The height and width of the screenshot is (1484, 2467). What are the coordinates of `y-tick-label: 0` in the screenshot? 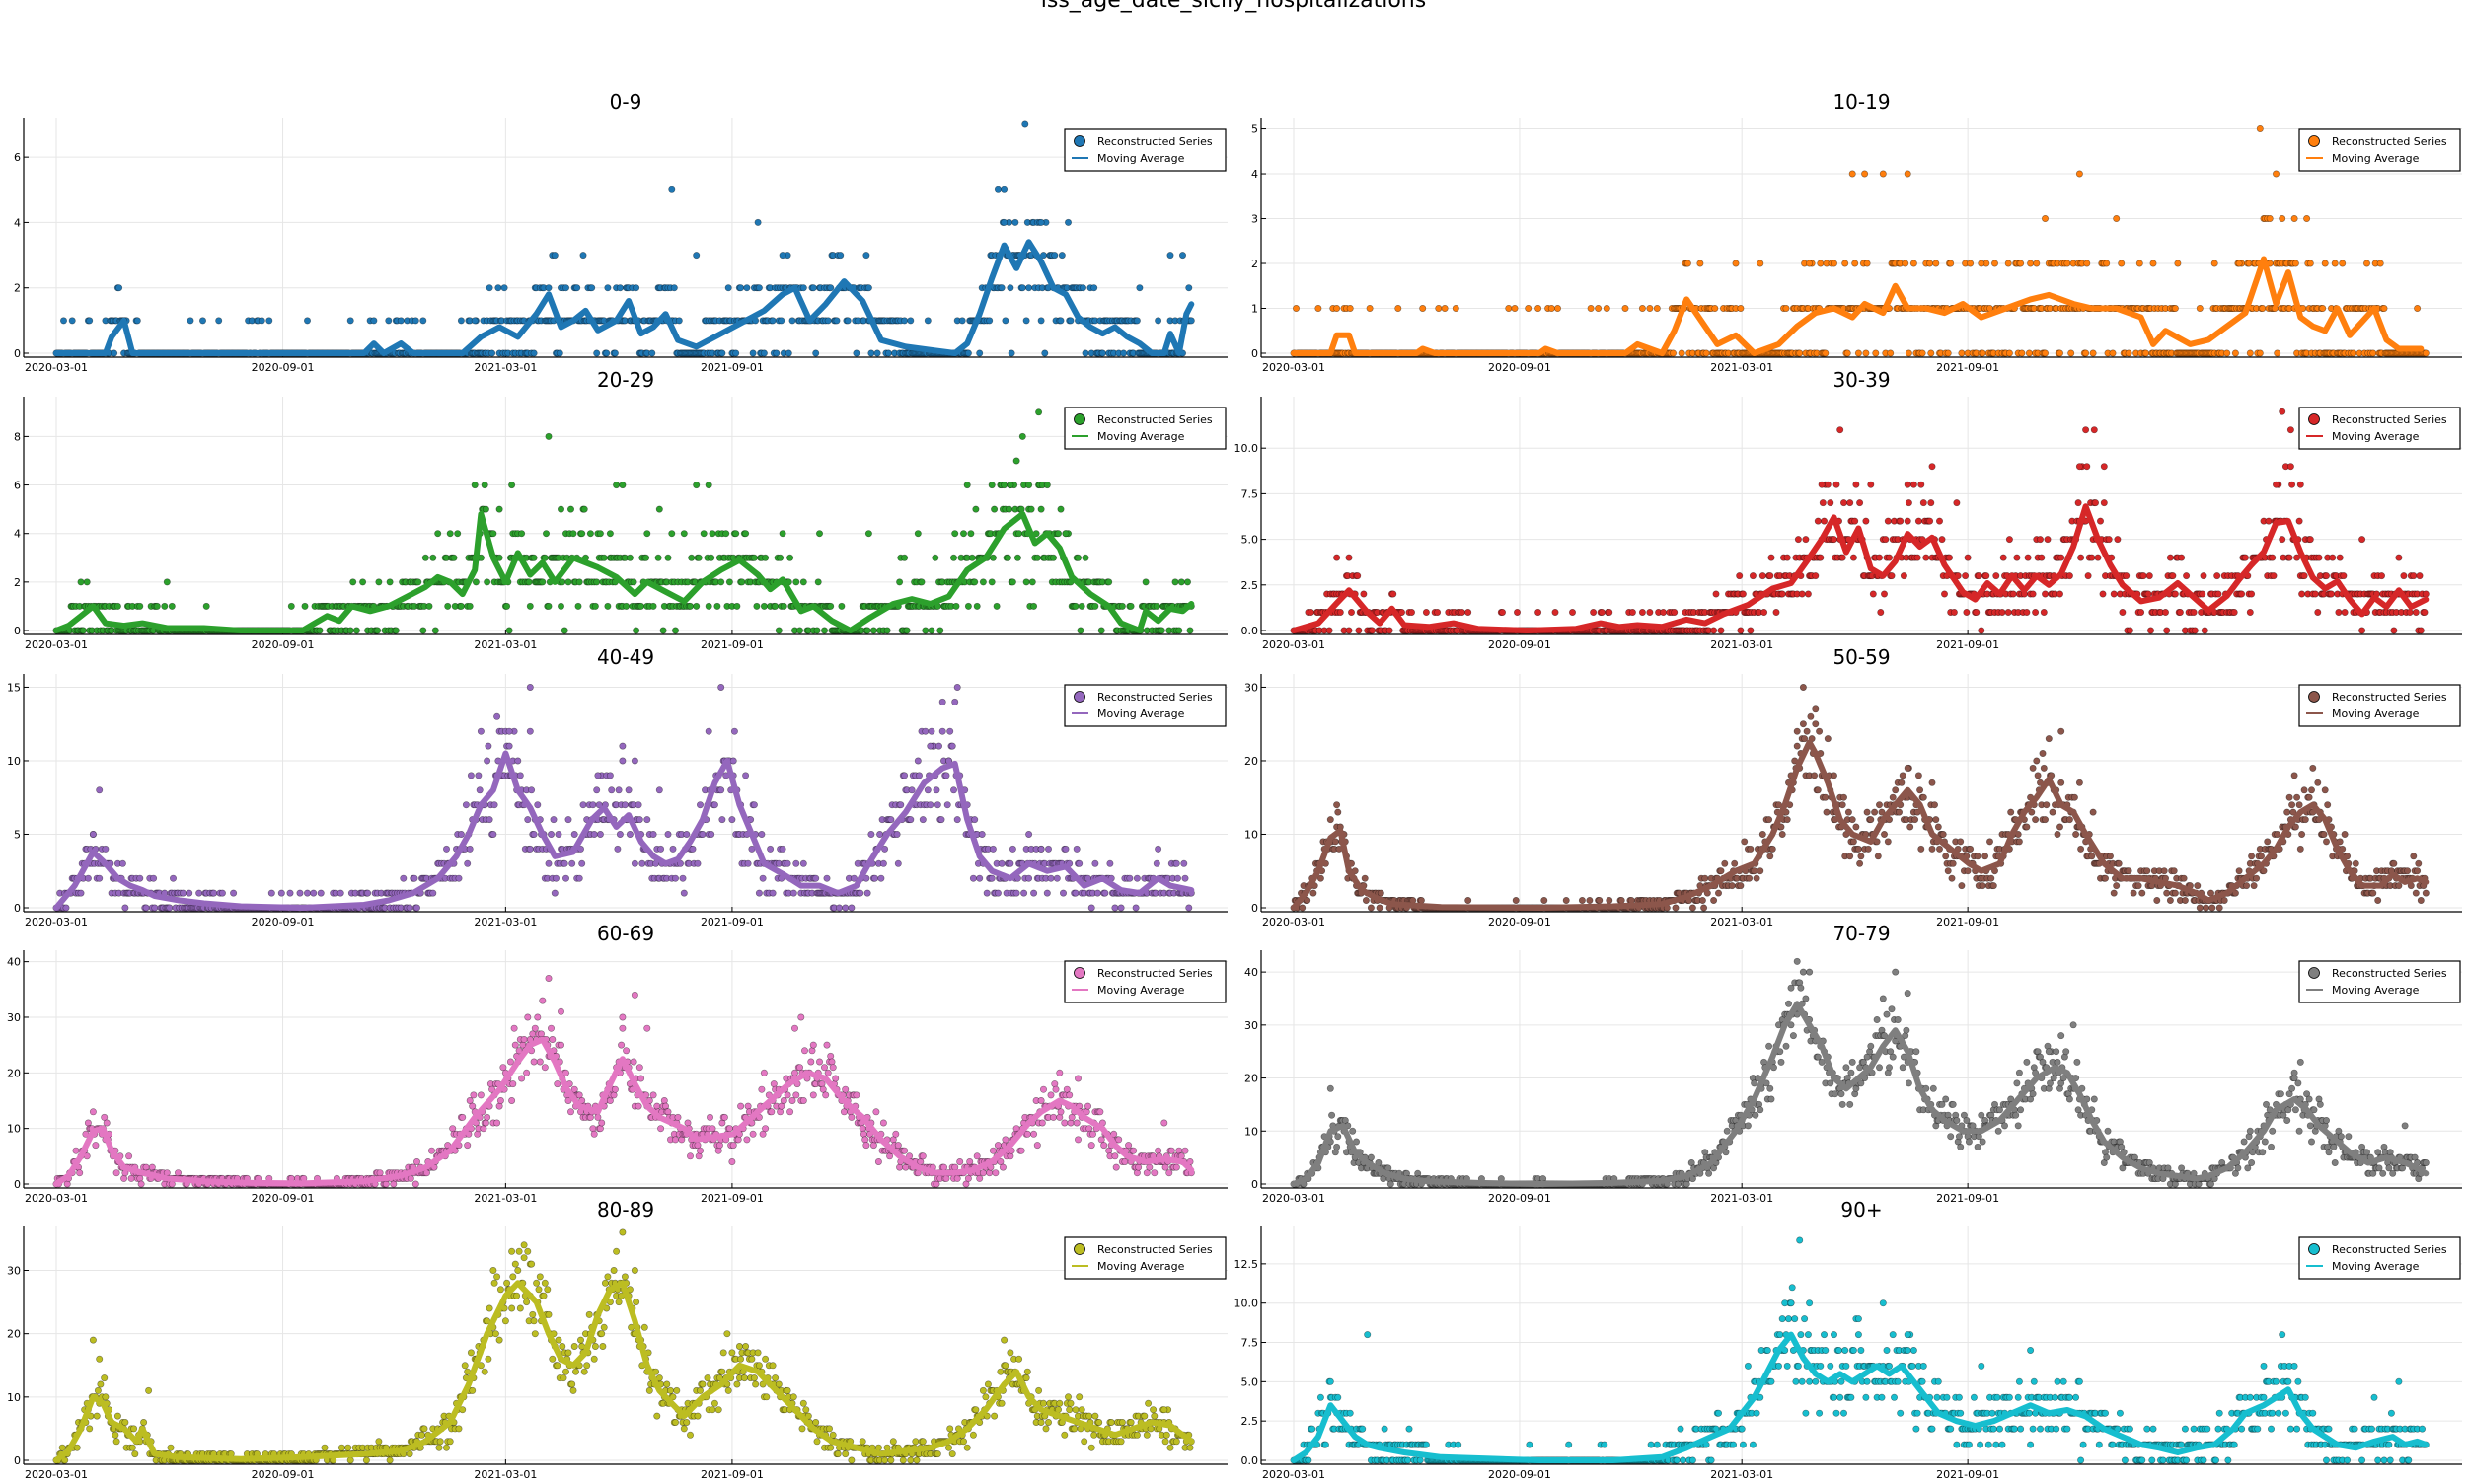 It's located at (17, 908).